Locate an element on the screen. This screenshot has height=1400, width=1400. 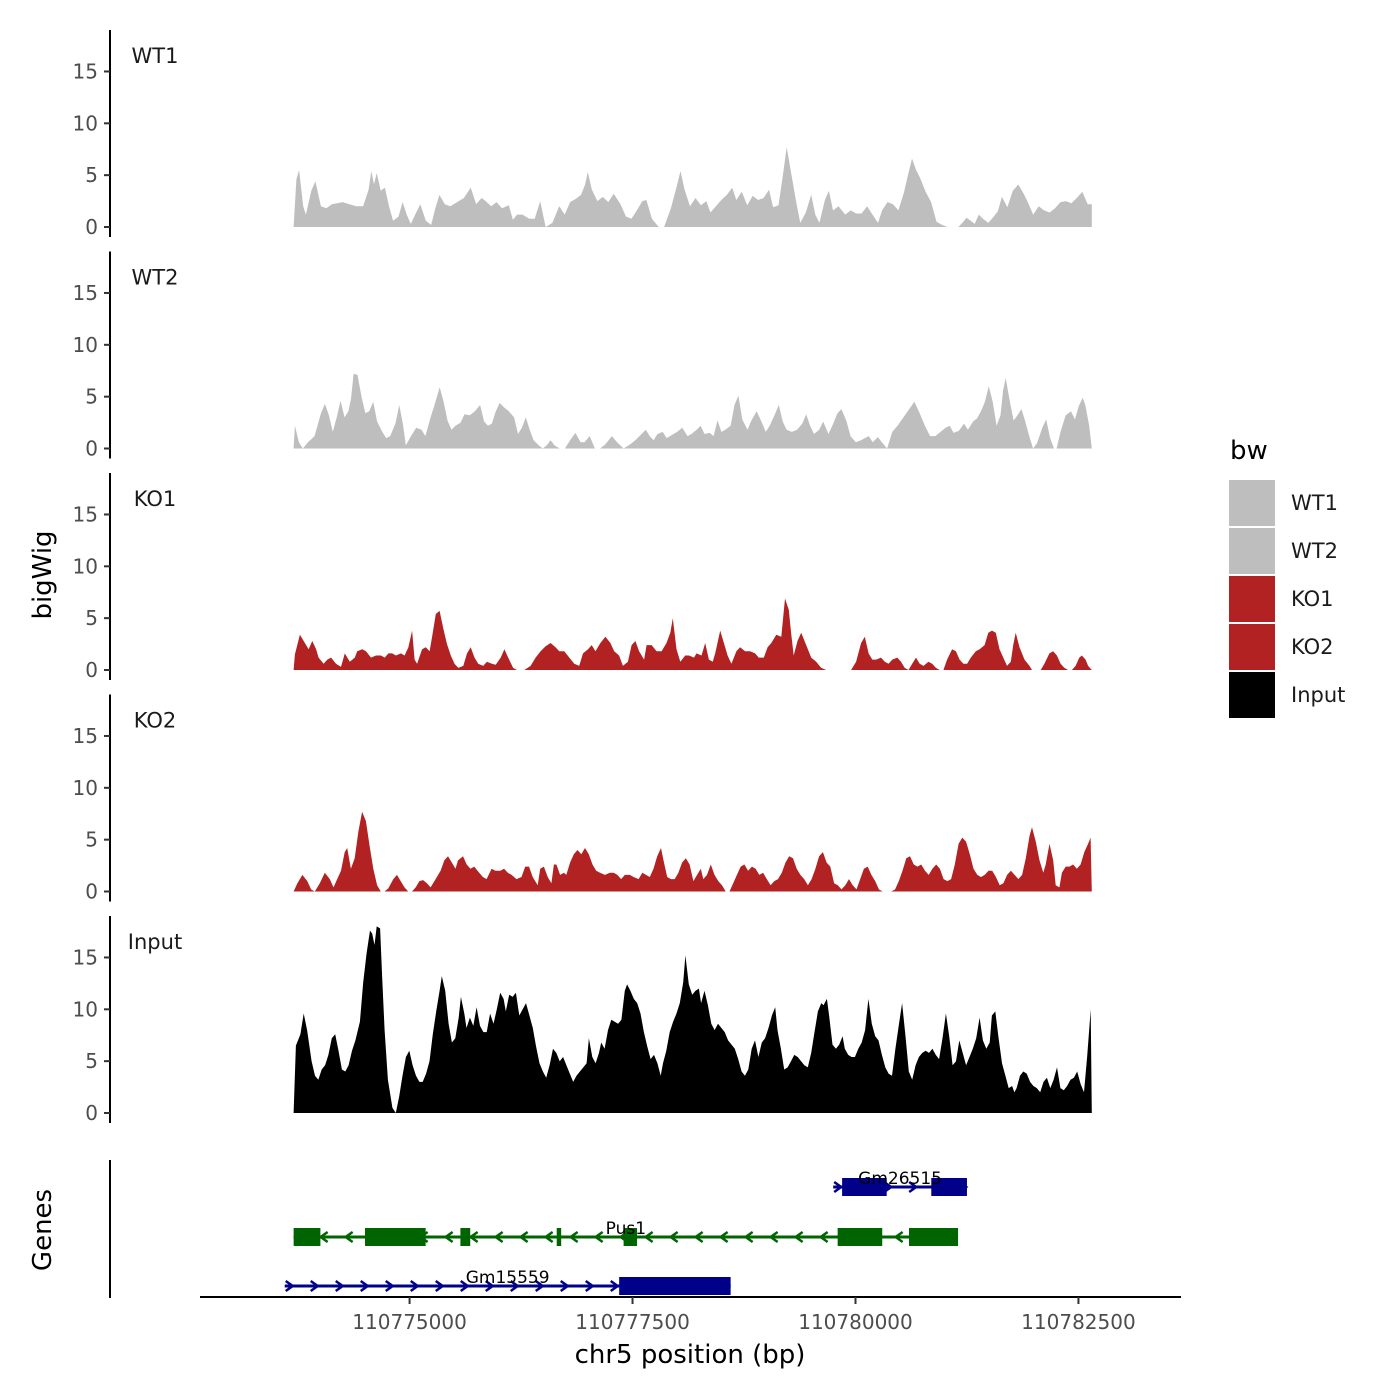
gene-label: Pus1 is located at coordinates (626, 1229).